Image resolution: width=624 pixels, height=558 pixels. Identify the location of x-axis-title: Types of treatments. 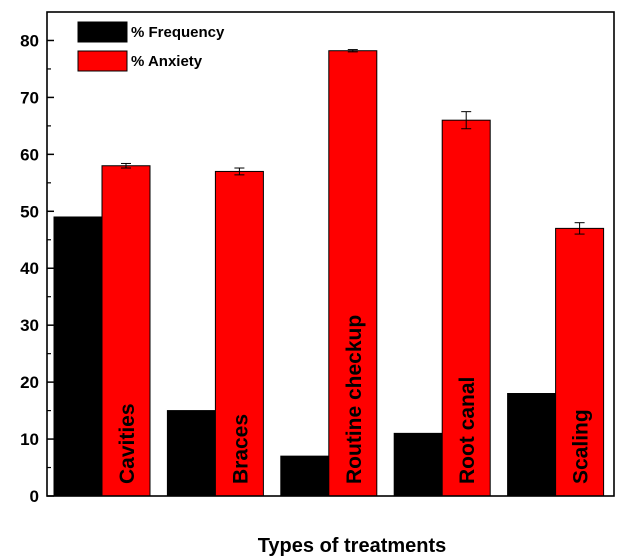
(352, 546).